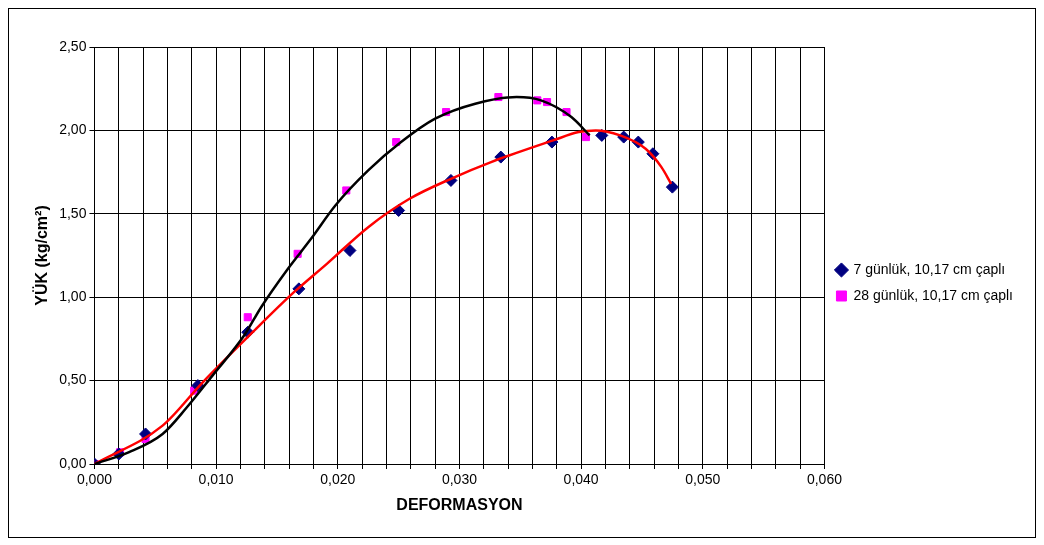 This screenshot has height=545, width=1044. I want to click on legend-label: 7 günlük, 10,17 cm çaplı, so click(929, 268).